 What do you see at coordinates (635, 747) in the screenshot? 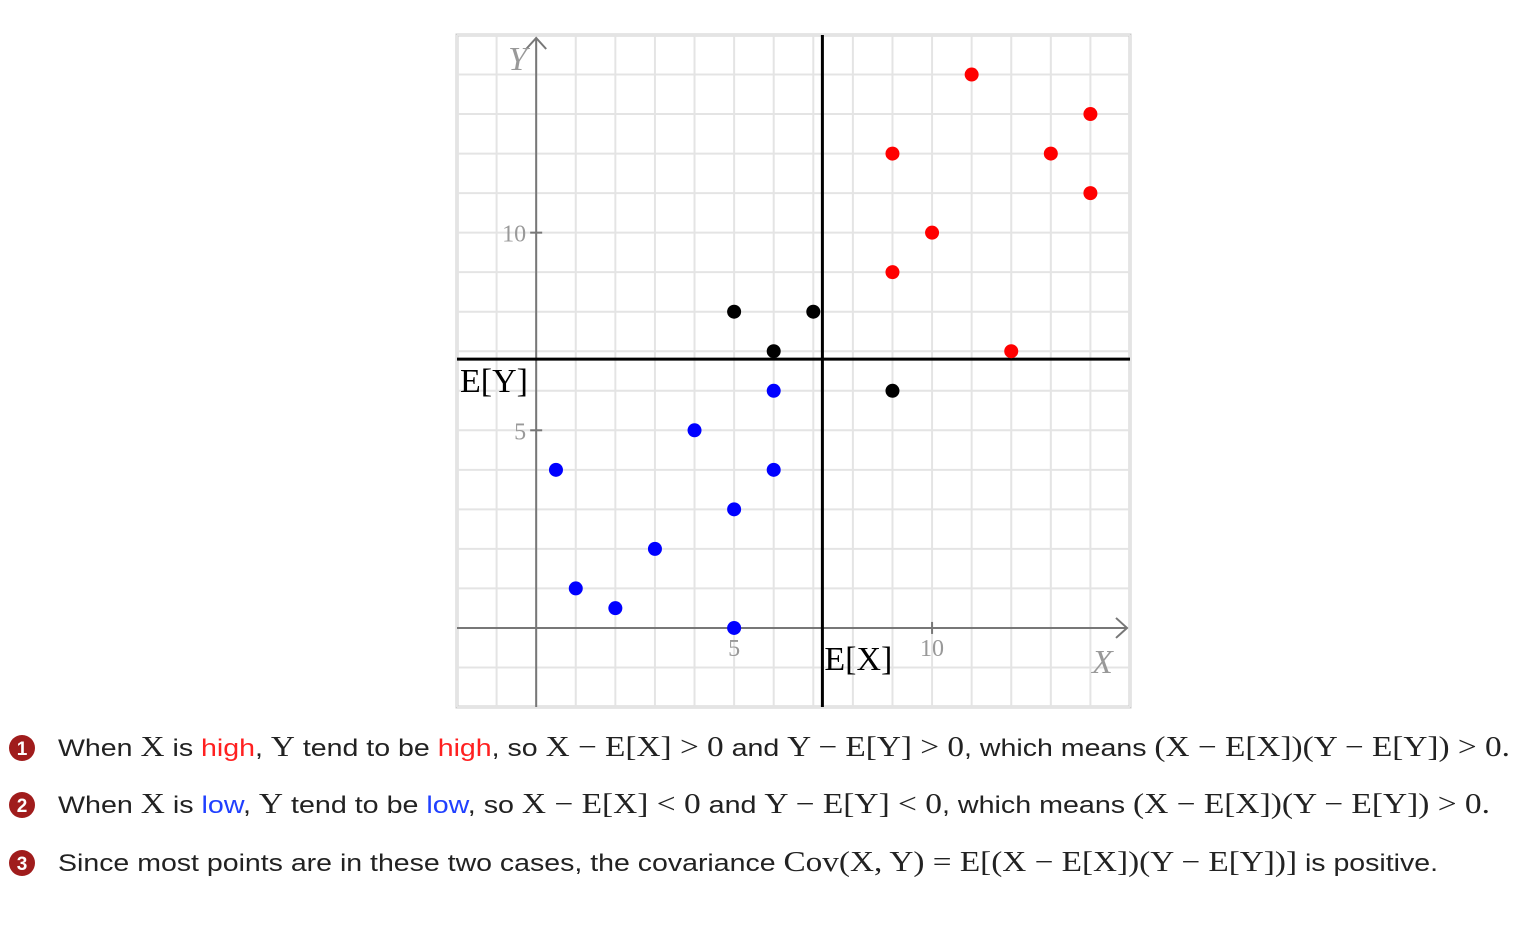
I see `note-segment: X − E[X] > 0` at bounding box center [635, 747].